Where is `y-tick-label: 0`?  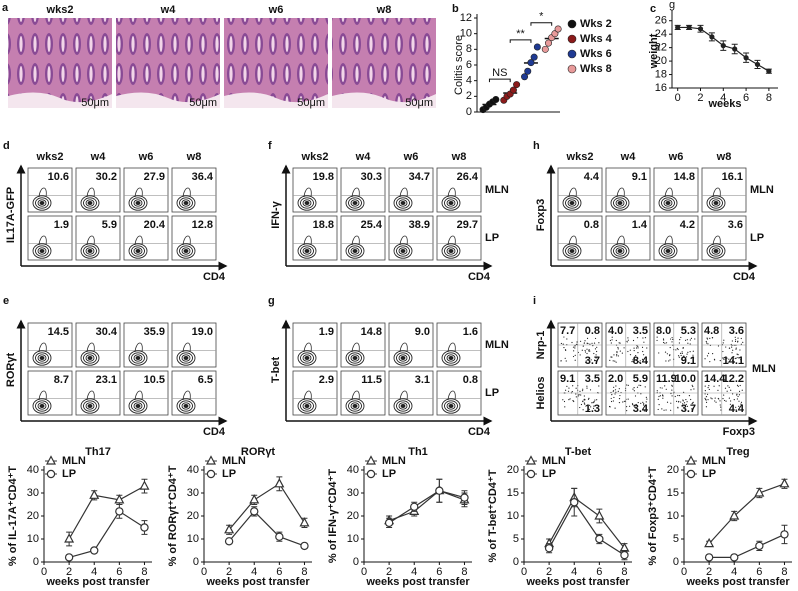
y-tick-label: 0 is located at coordinates (469, 112).